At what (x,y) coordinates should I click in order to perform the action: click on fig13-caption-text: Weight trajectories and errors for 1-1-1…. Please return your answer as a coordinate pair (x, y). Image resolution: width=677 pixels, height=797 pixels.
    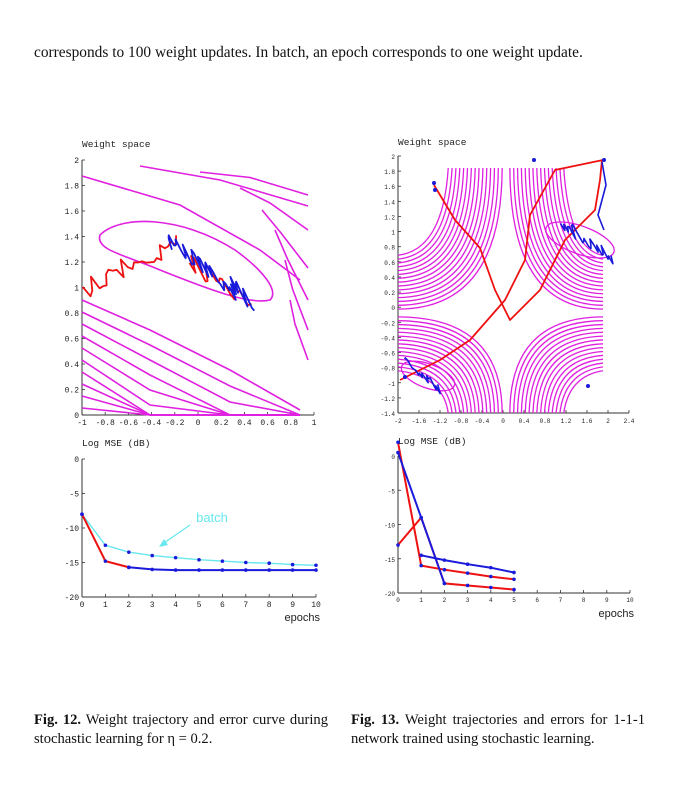
    Looking at the image, I should click on (498, 729).